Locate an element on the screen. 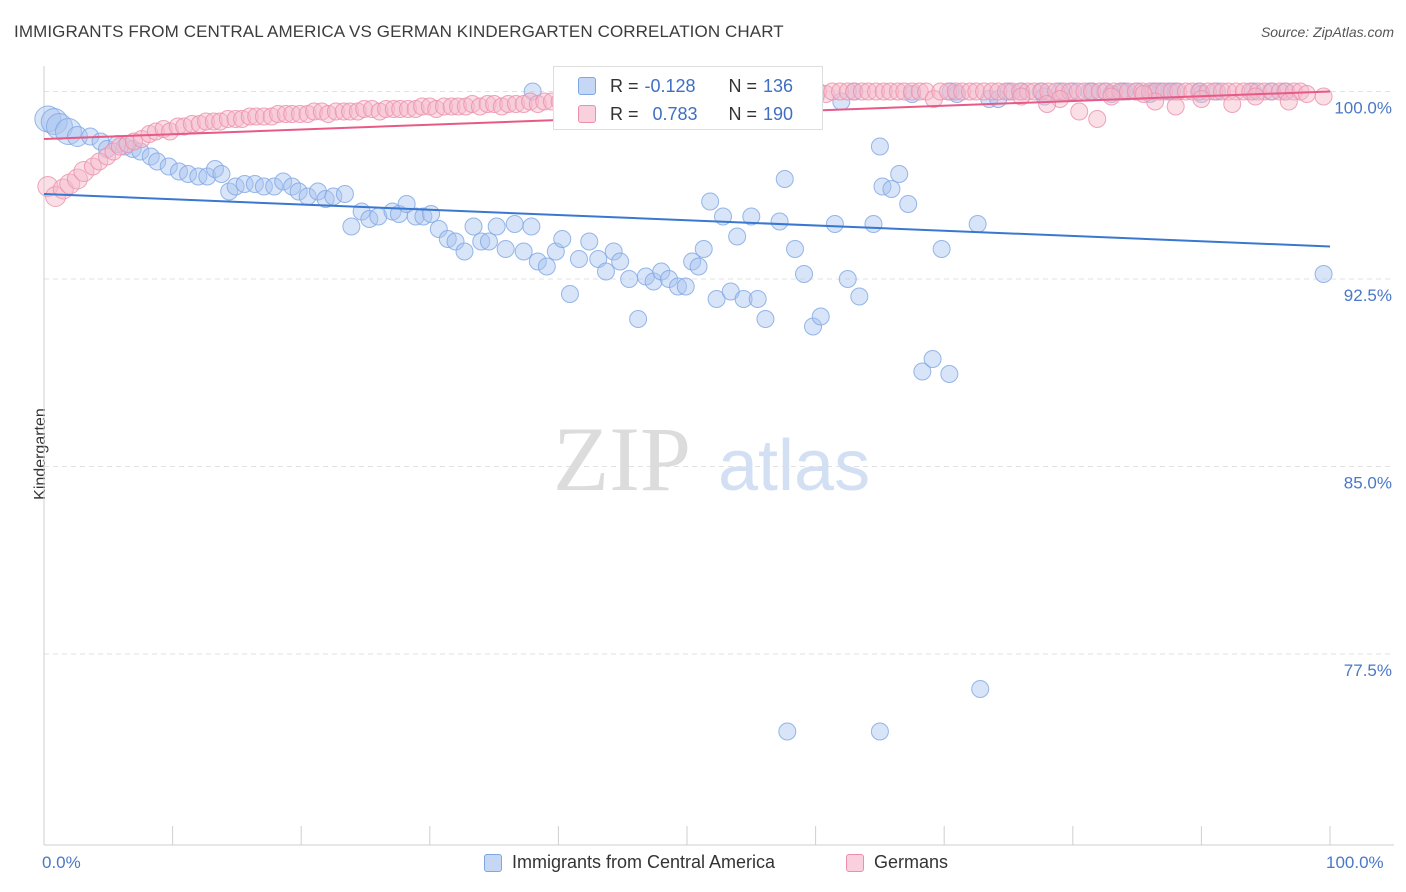 The image size is (1406, 892). legend-item-germans: Germans is located at coordinates (897, 862).